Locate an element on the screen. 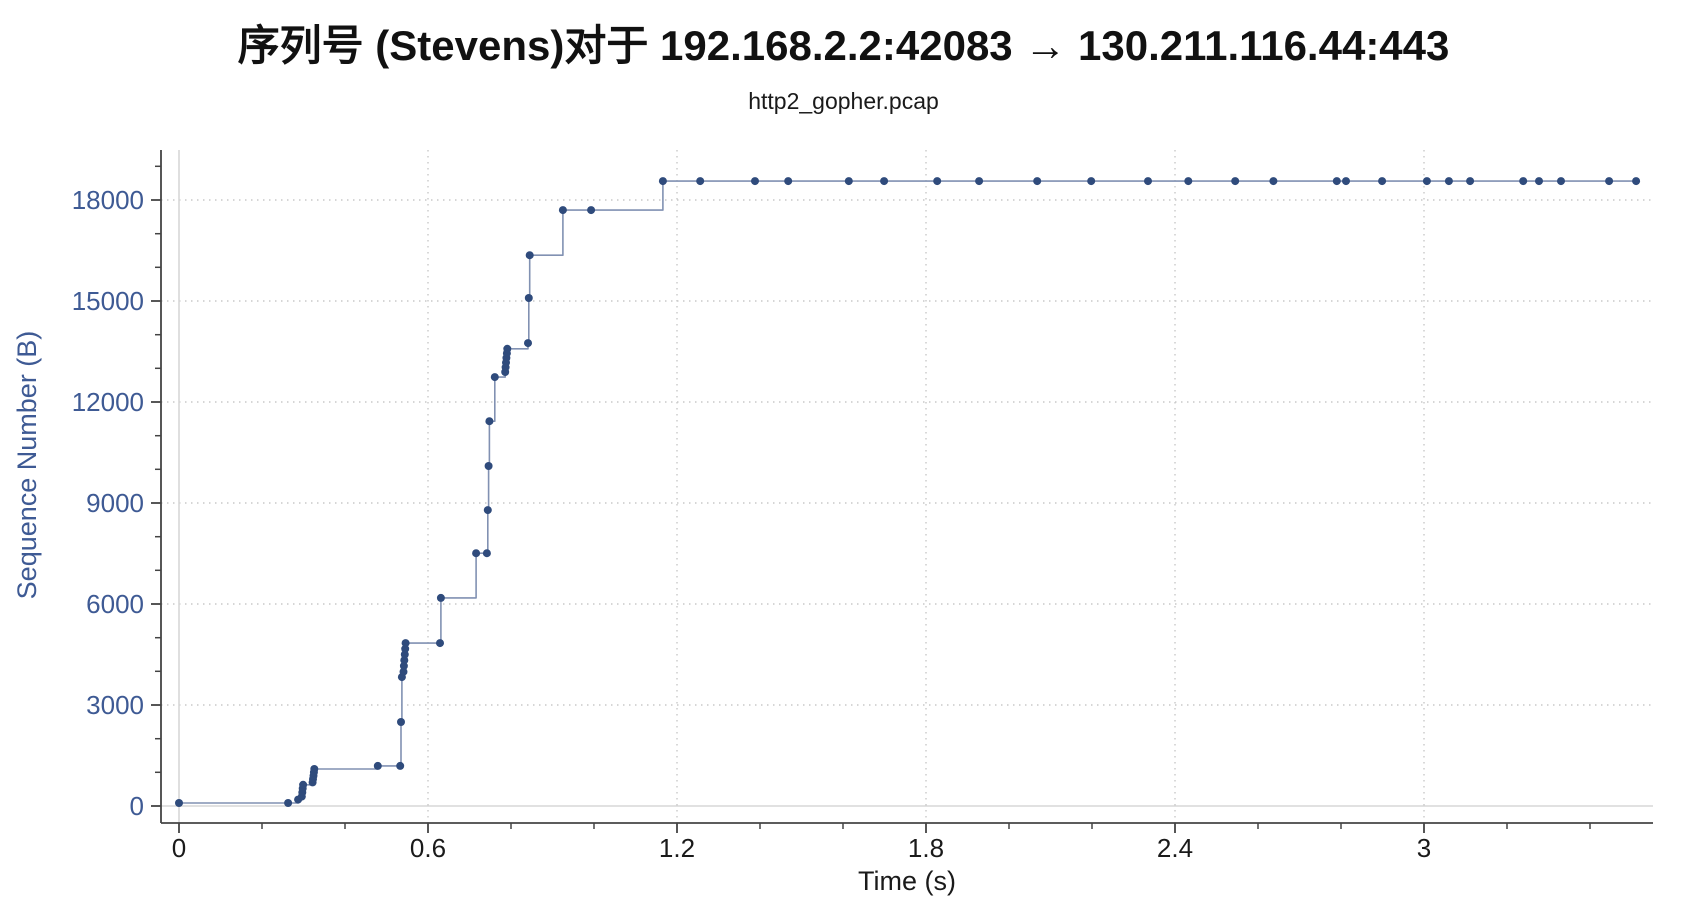  y-tick-label: 18000 is located at coordinates (108, 200).